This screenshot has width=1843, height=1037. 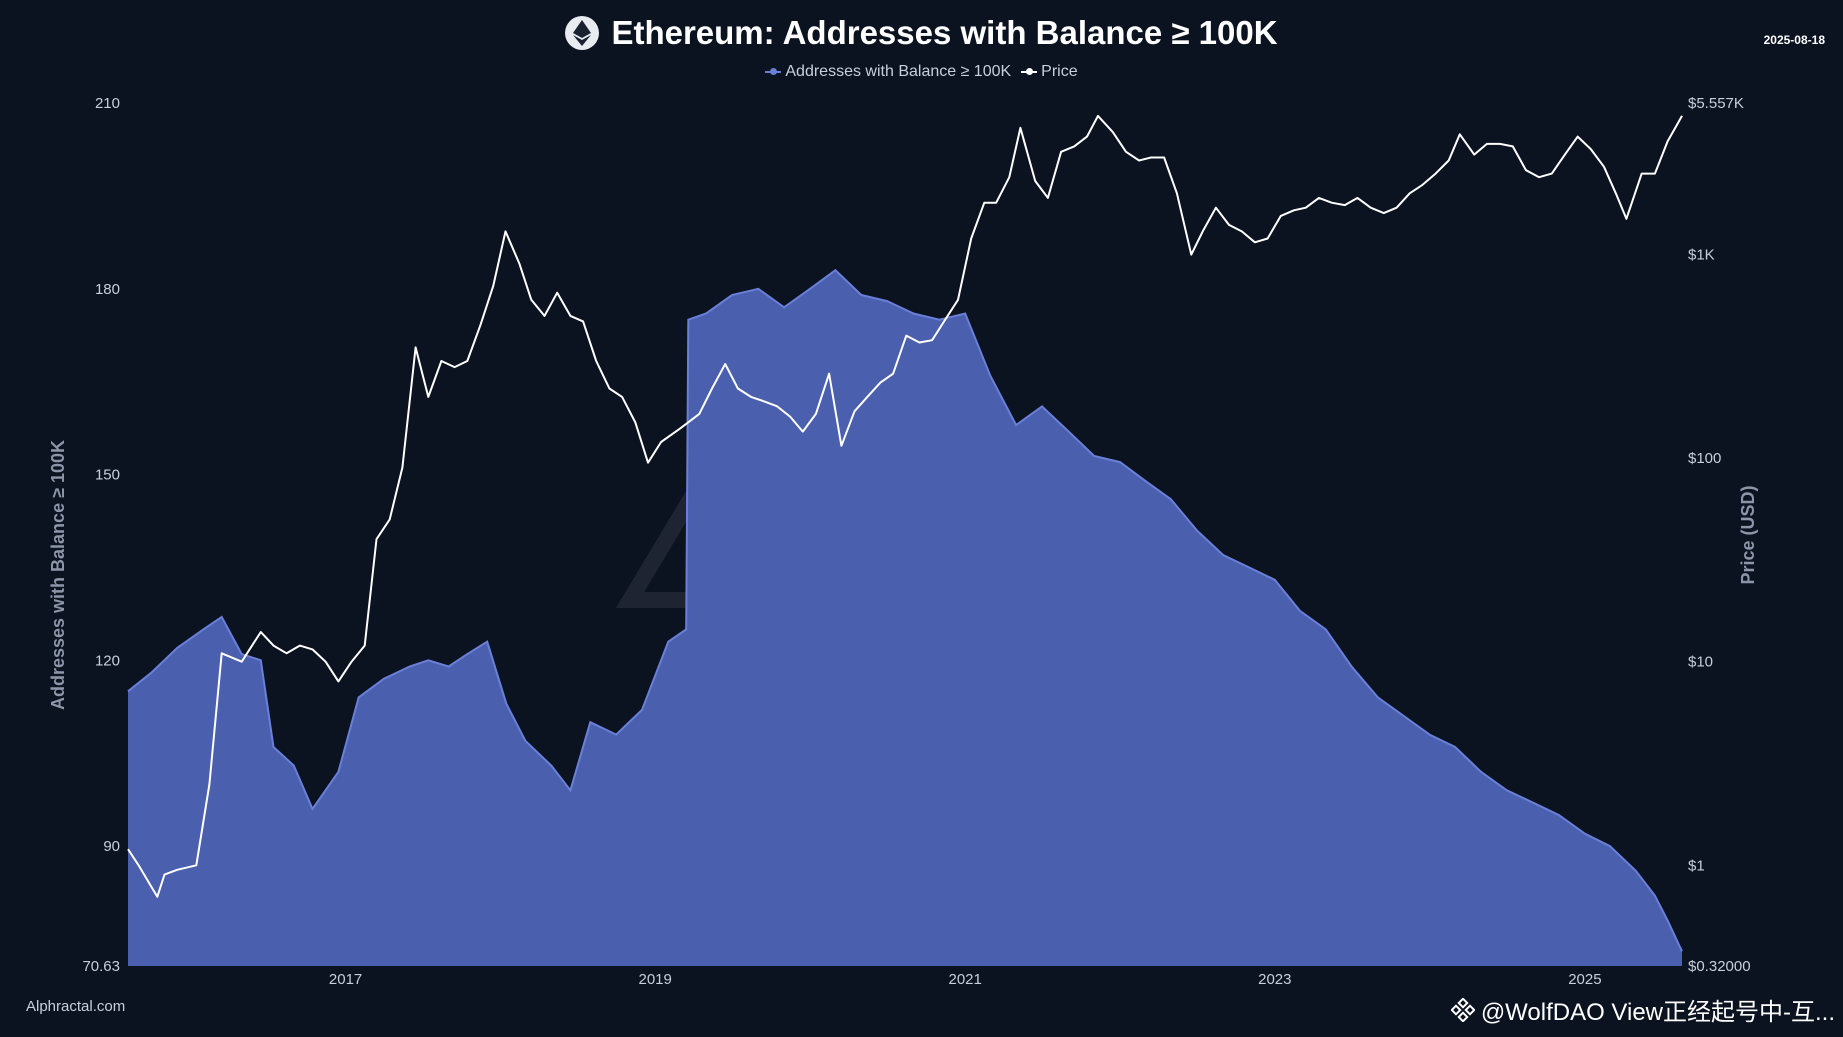 I want to click on date-label: 2025-08-18, so click(x=1794, y=40).